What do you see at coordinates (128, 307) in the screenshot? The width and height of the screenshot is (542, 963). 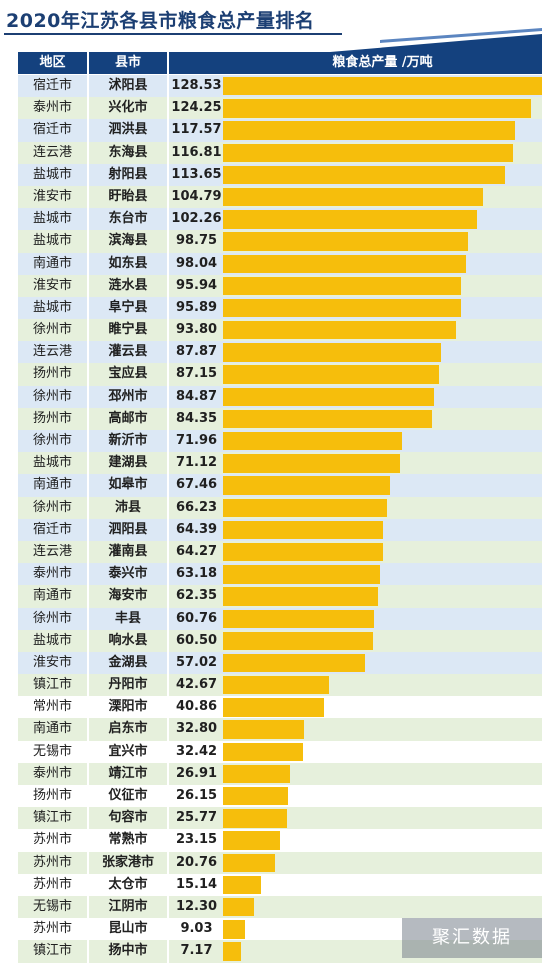 I see `county-label: 阜宁县` at bounding box center [128, 307].